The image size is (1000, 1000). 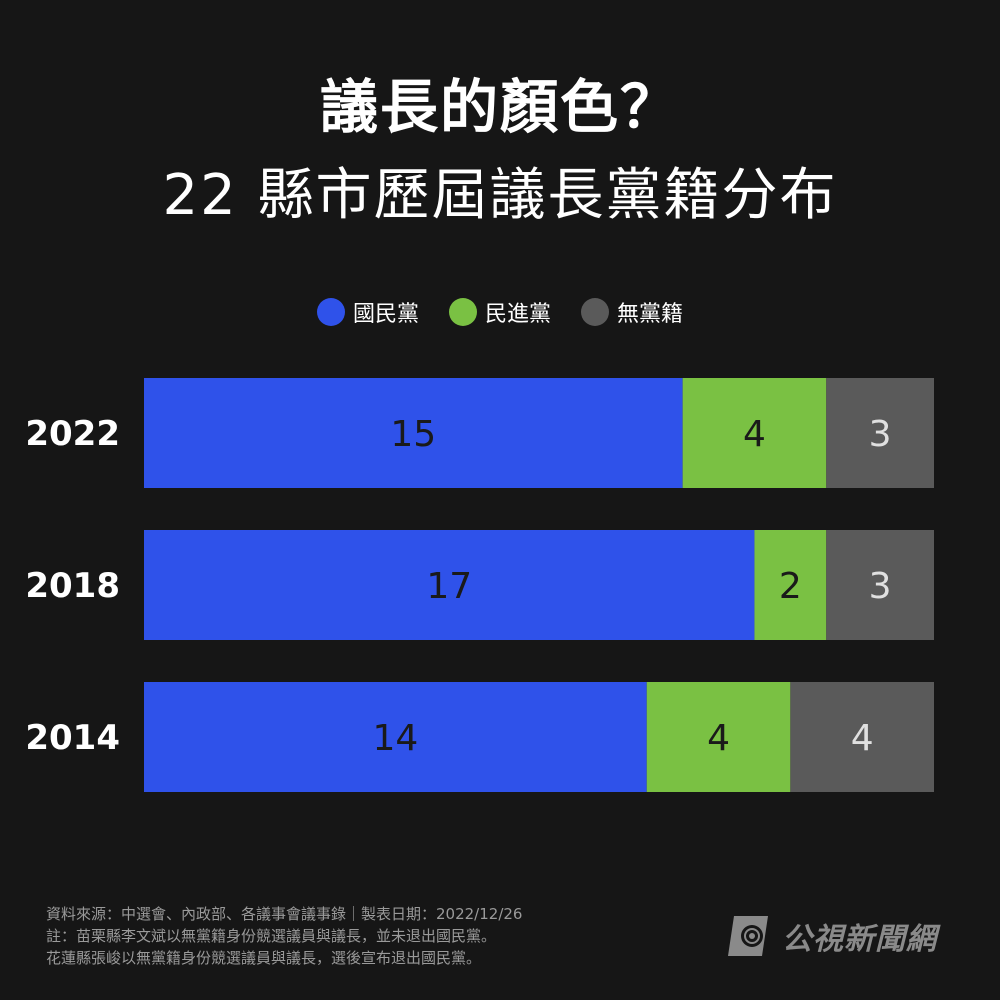 What do you see at coordinates (271, 936) in the screenshot?
I see `footer-note-1: 註：苗栗縣李文斌以無黨籍身份競選議員與議長，並未退出國民黨。` at bounding box center [271, 936].